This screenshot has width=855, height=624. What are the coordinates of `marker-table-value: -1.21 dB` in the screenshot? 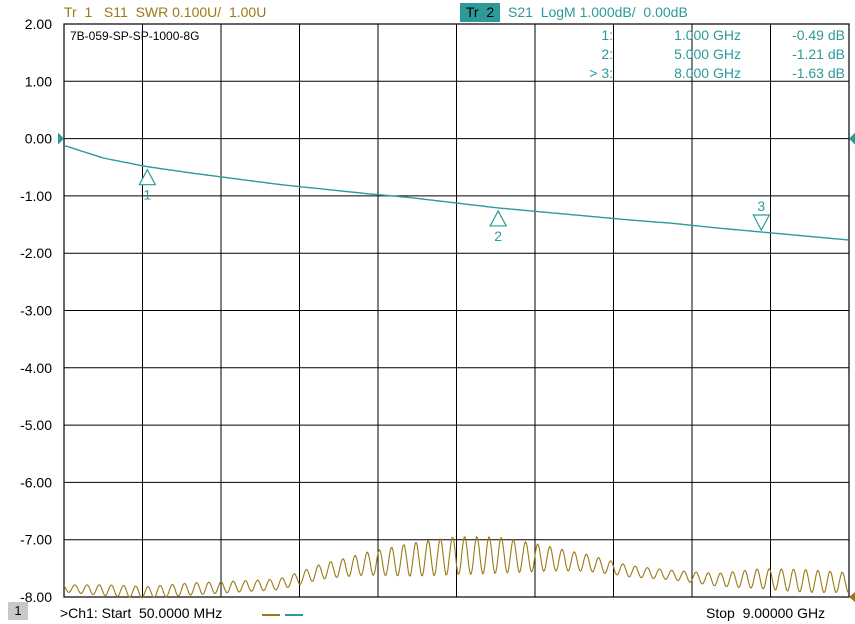 It's located at (818, 54).